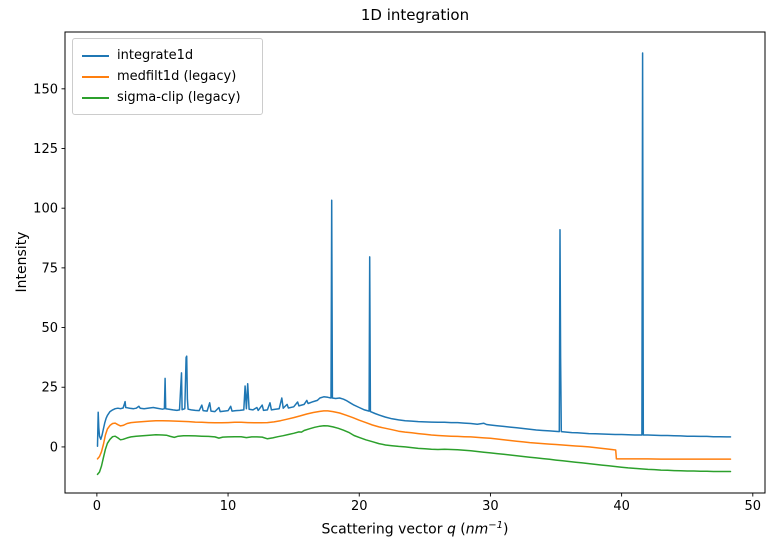  What do you see at coordinates (95, 97) in the screenshot?
I see `legend-line-sample-sigma-clip` at bounding box center [95, 97].